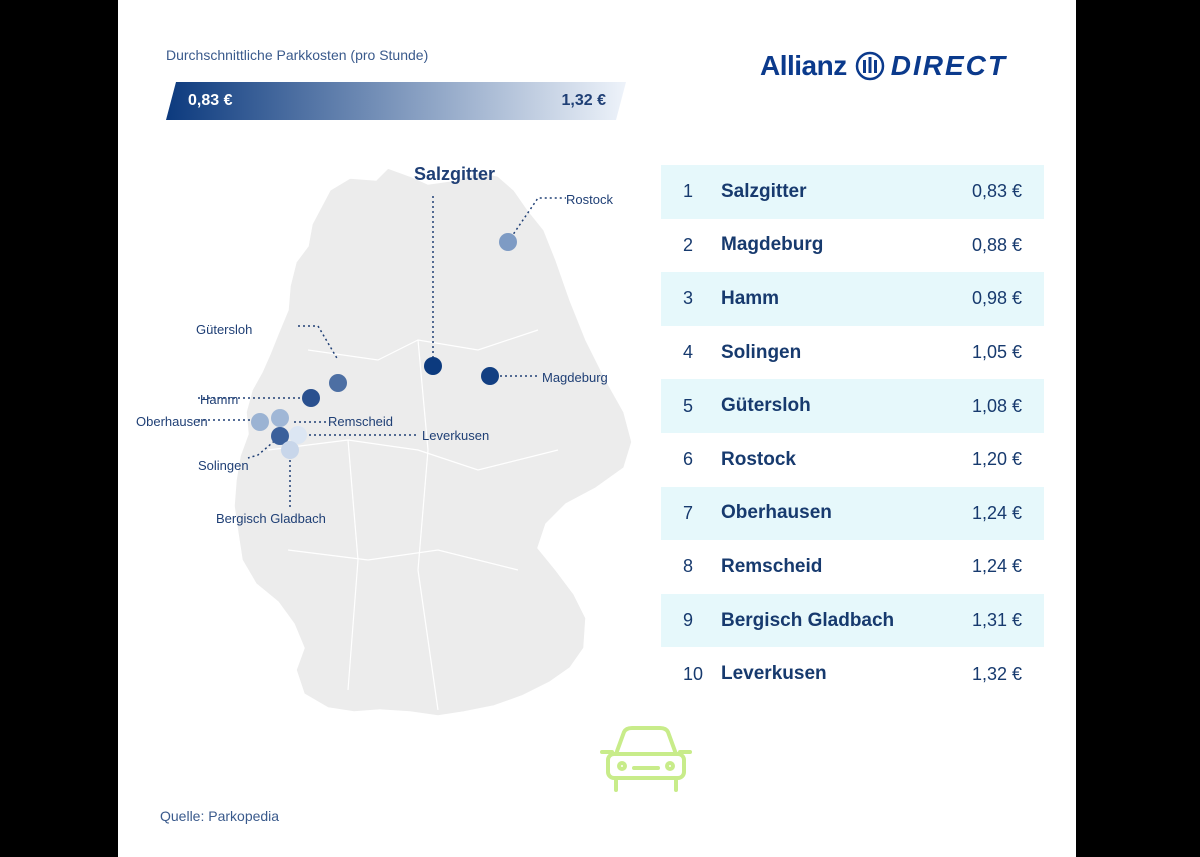 This screenshot has height=857, width=1200. I want to click on legend-min-label: 0,83 €, so click(210, 100).